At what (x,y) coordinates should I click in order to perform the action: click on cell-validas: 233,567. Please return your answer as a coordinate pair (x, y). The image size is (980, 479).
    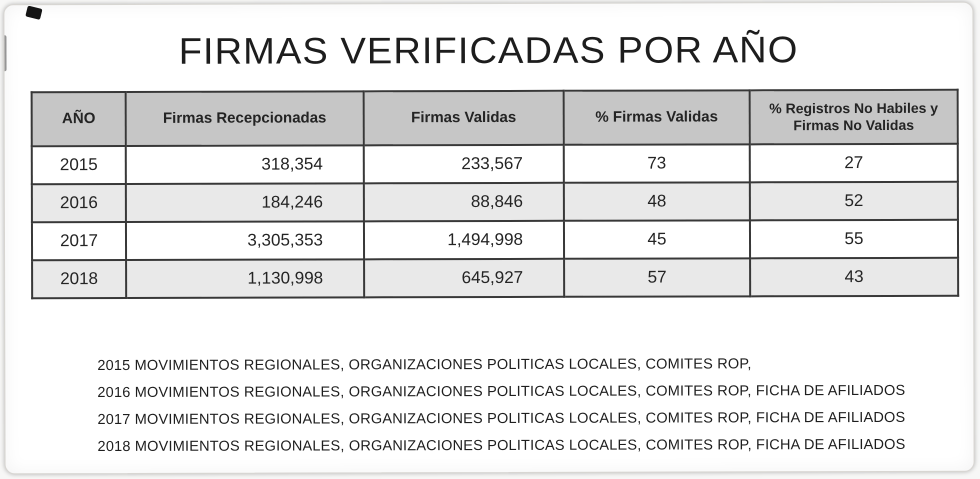
    Looking at the image, I should click on (463, 164).